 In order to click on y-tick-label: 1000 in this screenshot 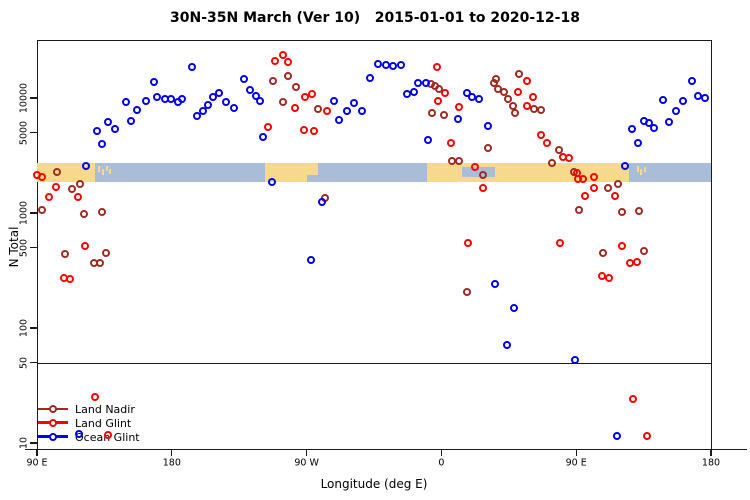, I will do `click(24, 213)`.